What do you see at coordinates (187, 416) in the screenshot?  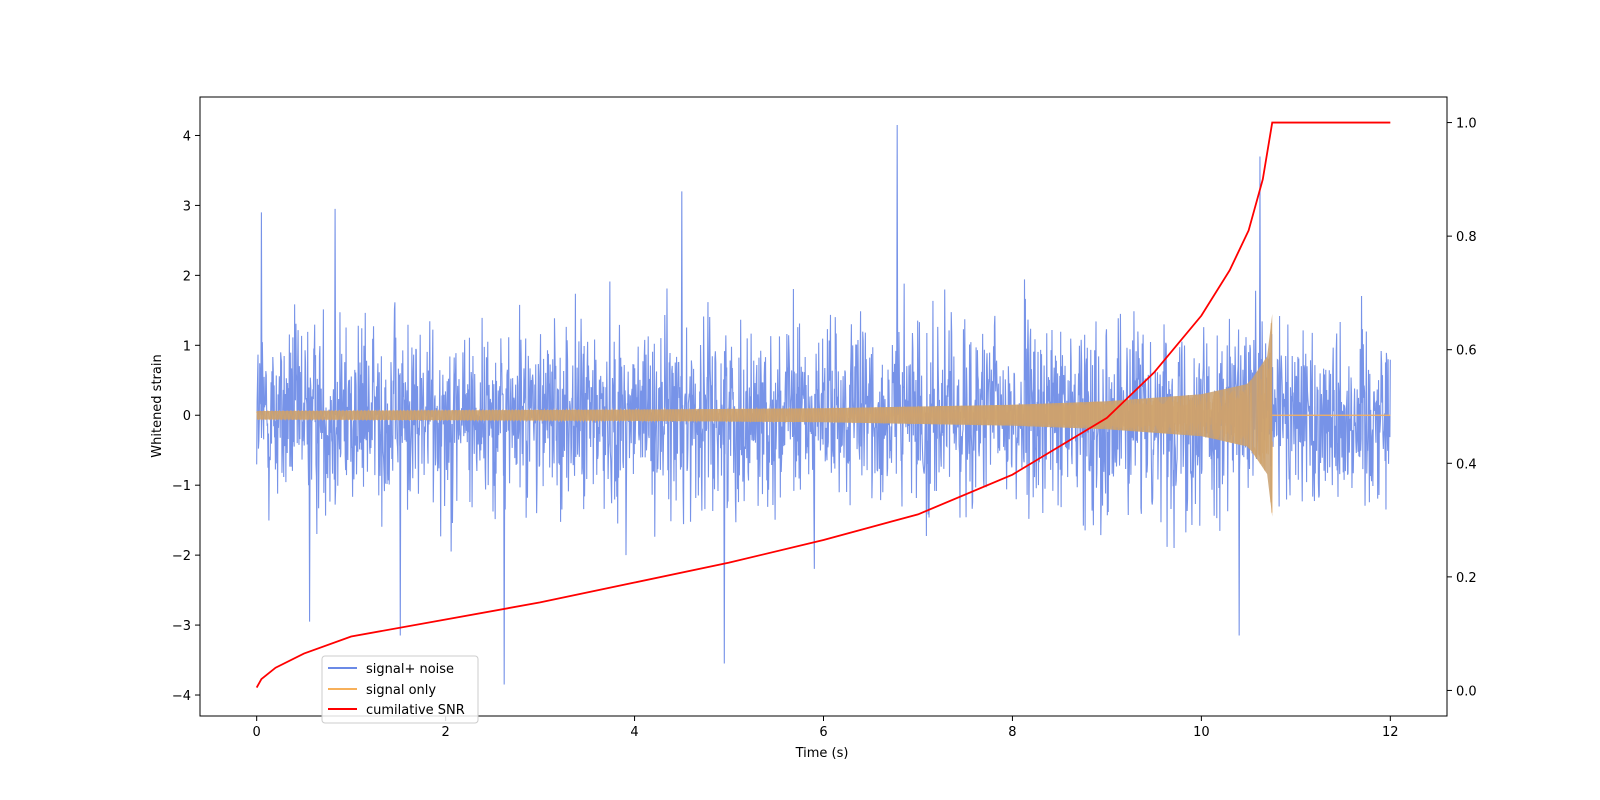 I see `y-tick-label: 0` at bounding box center [187, 416].